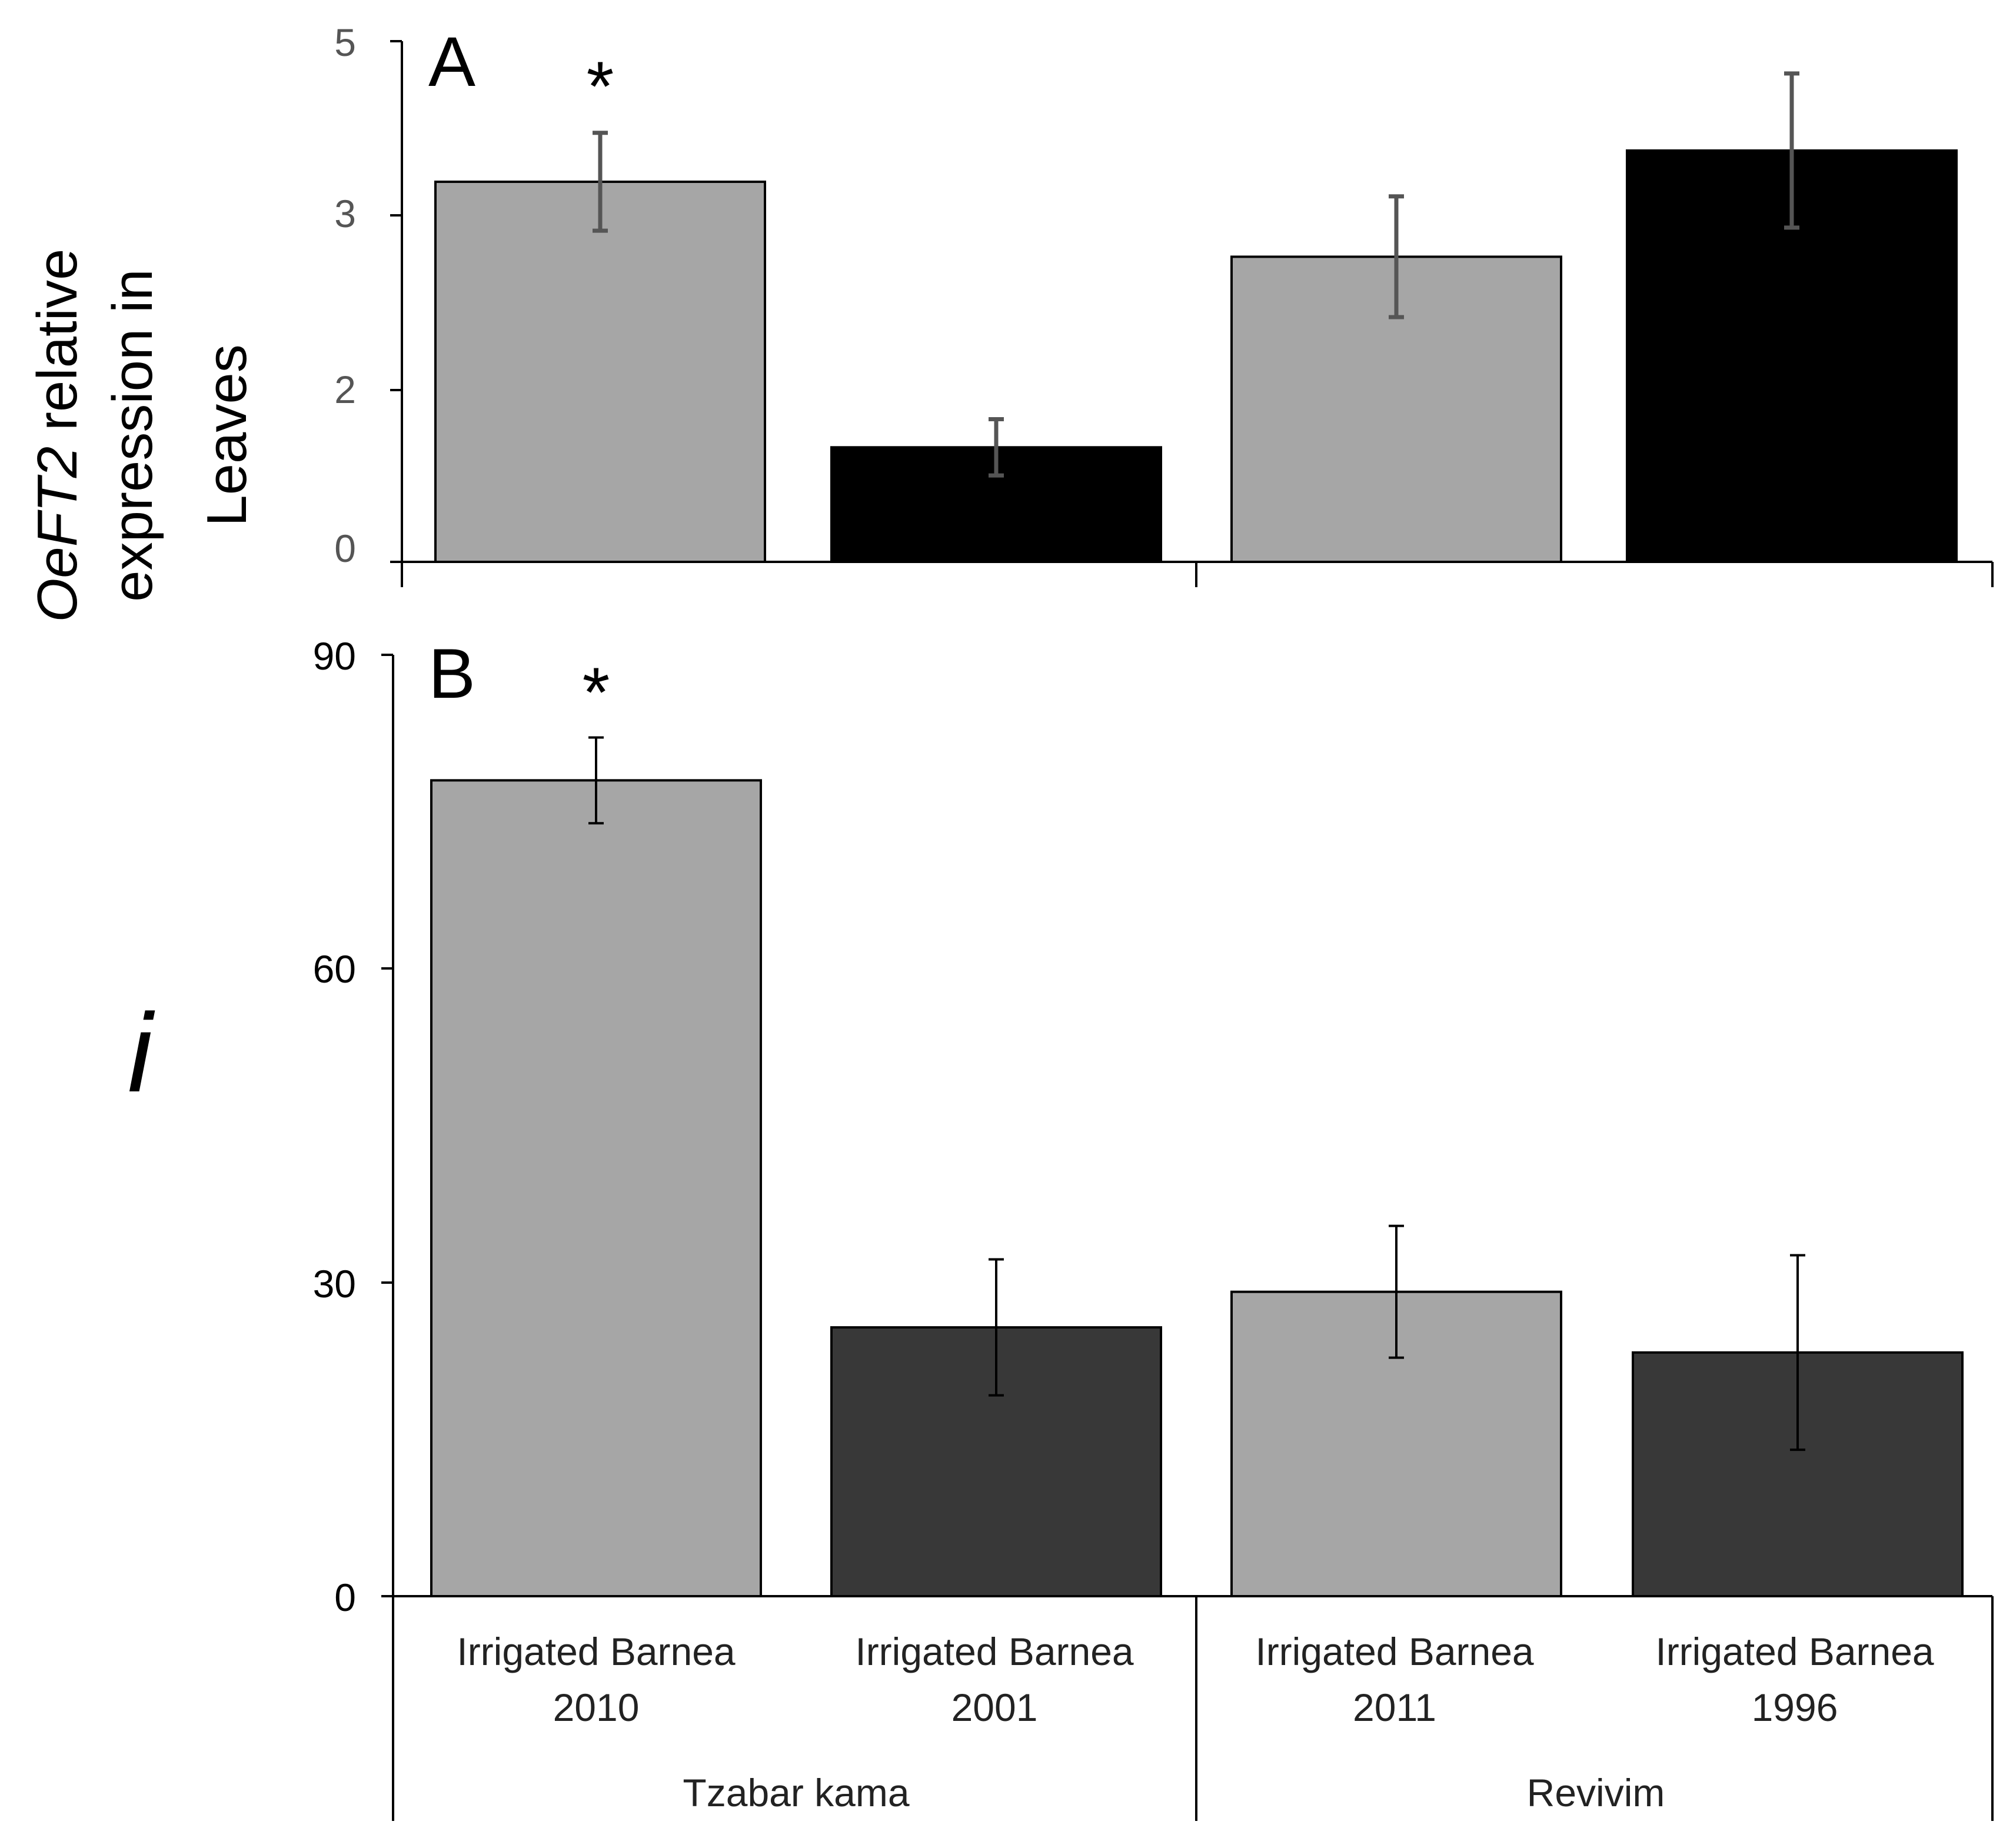 The height and width of the screenshot is (1848, 2013). What do you see at coordinates (141, 1053) in the screenshot?
I see `panel-b-ylabel: i` at bounding box center [141, 1053].